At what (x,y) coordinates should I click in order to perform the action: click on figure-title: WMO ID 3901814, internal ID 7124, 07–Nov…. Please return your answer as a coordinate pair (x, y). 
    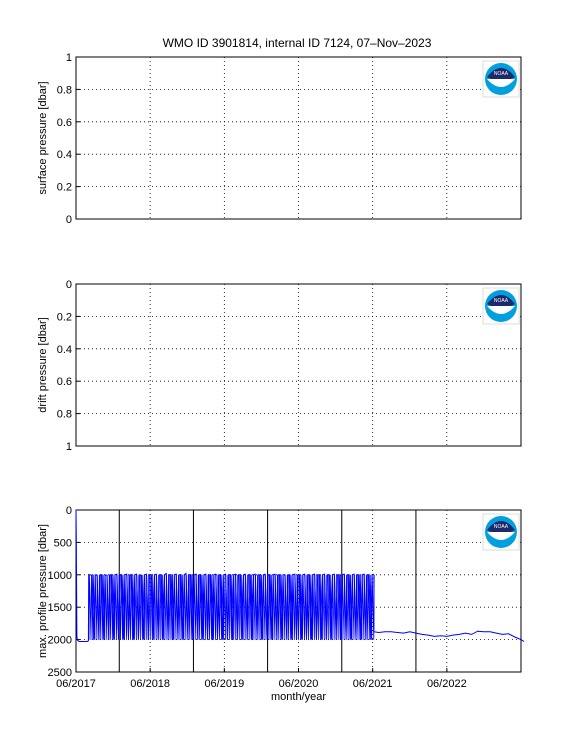
    Looking at the image, I should click on (297, 43).